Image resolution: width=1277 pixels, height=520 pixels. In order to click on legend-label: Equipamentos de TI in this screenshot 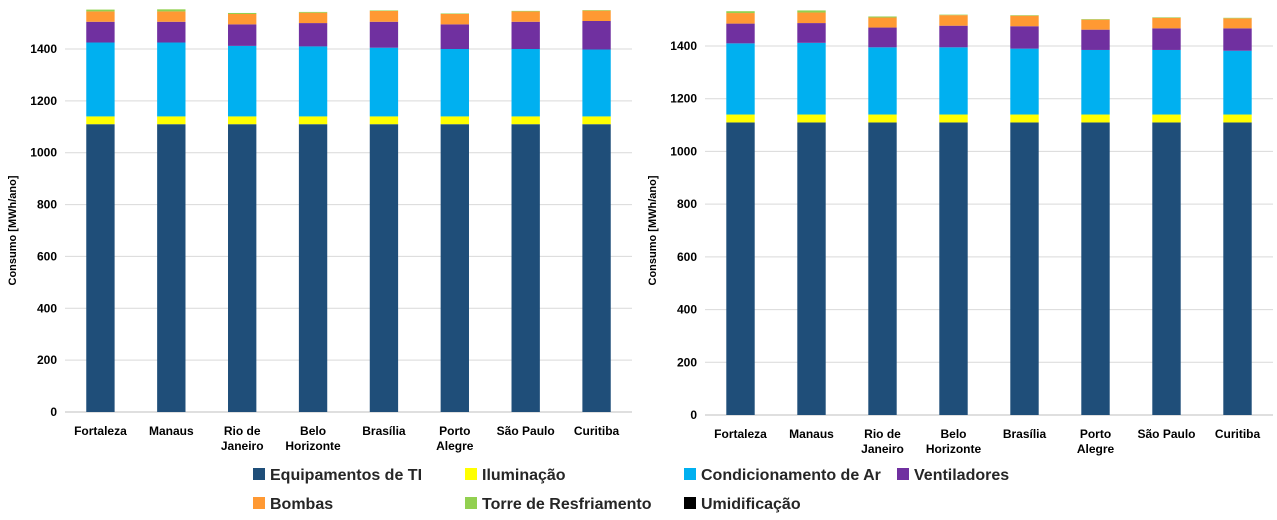, I will do `click(346, 475)`.